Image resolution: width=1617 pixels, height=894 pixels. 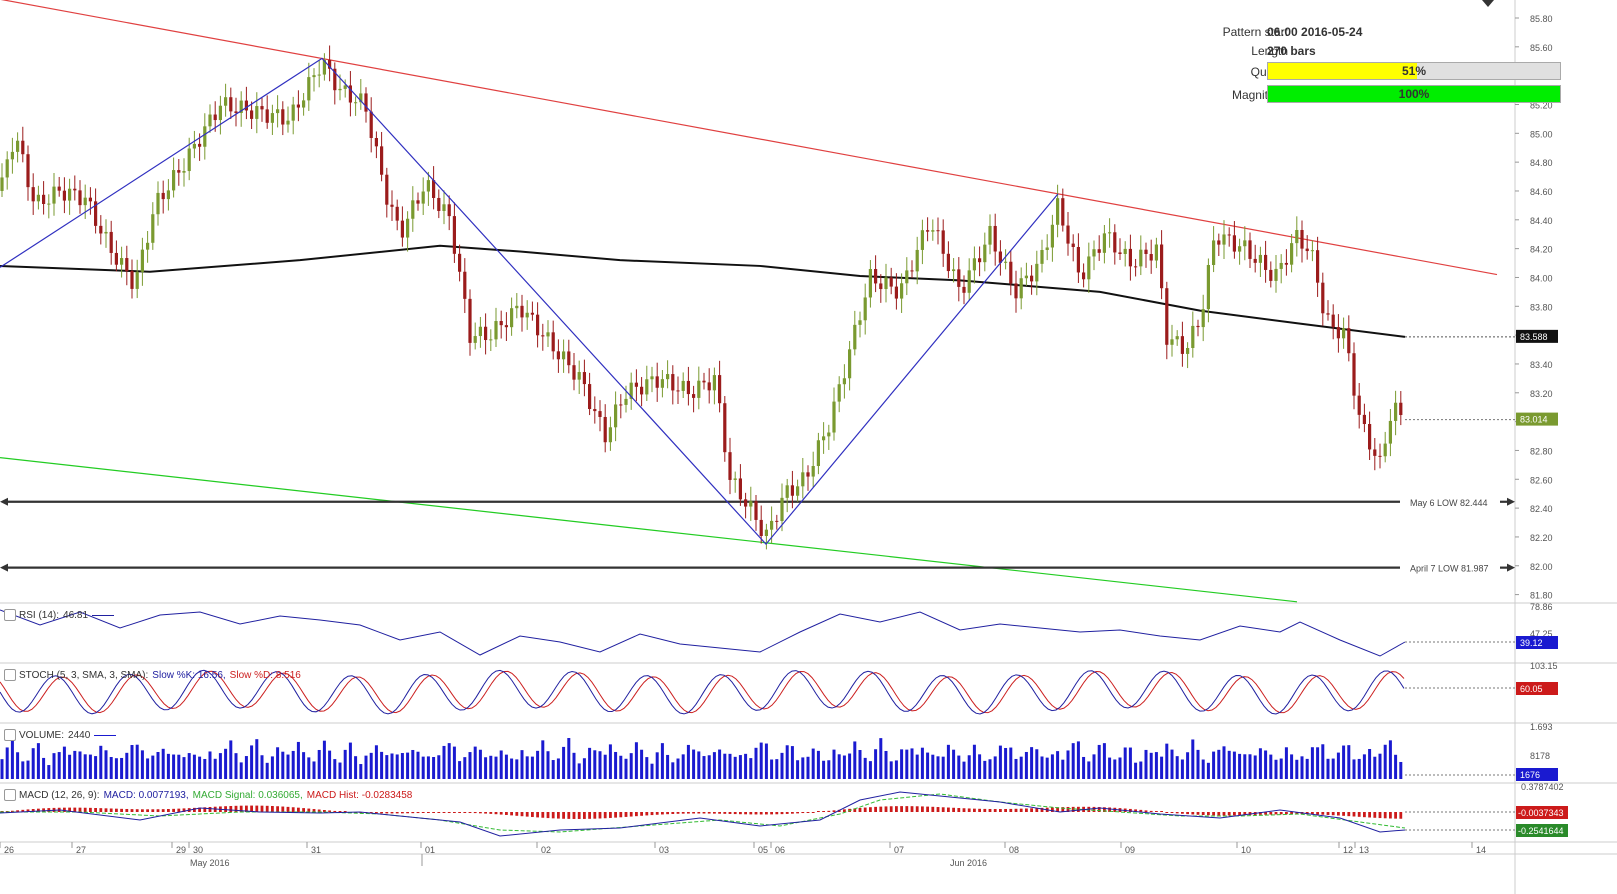 What do you see at coordinates (1531, 689) in the screenshot?
I see `stoch-tag: 60.05` at bounding box center [1531, 689].